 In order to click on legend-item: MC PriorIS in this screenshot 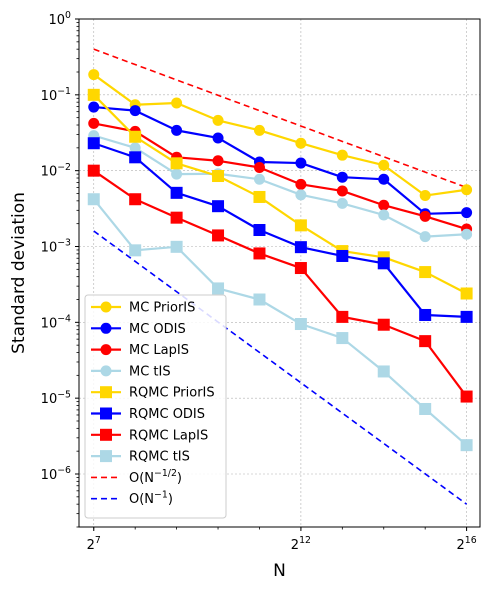, I will do `click(143, 308)`.